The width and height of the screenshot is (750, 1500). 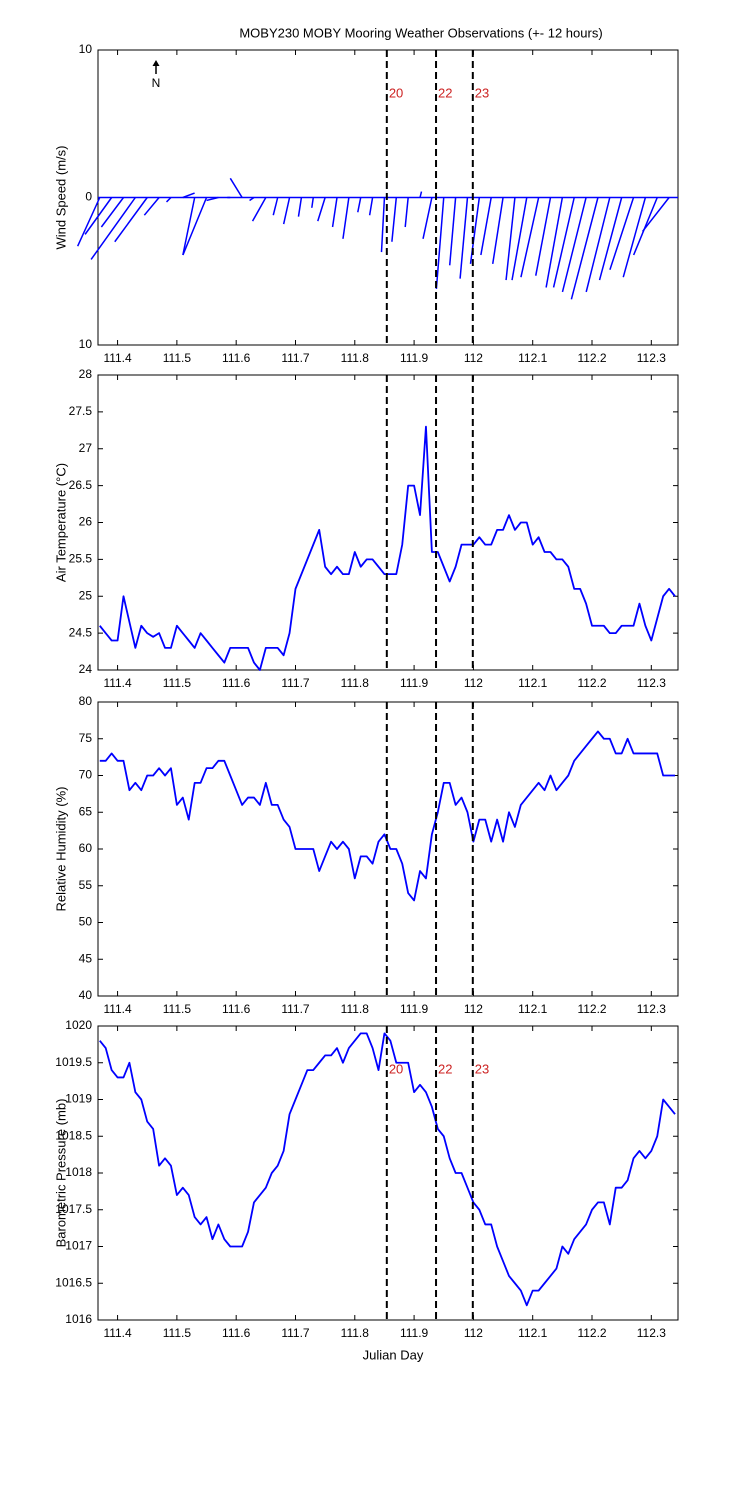 I want to click on y-tick-label: 1020, so click(x=78, y=1025).